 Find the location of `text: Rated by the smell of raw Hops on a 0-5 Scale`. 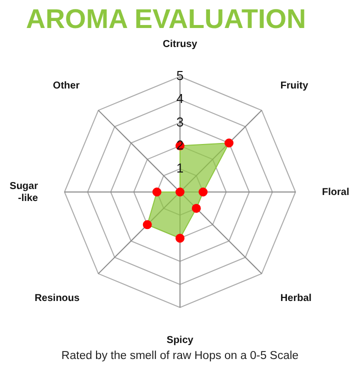

text: Rated by the smell of raw Hops on a 0-5 Scale is located at coordinates (180, 356).